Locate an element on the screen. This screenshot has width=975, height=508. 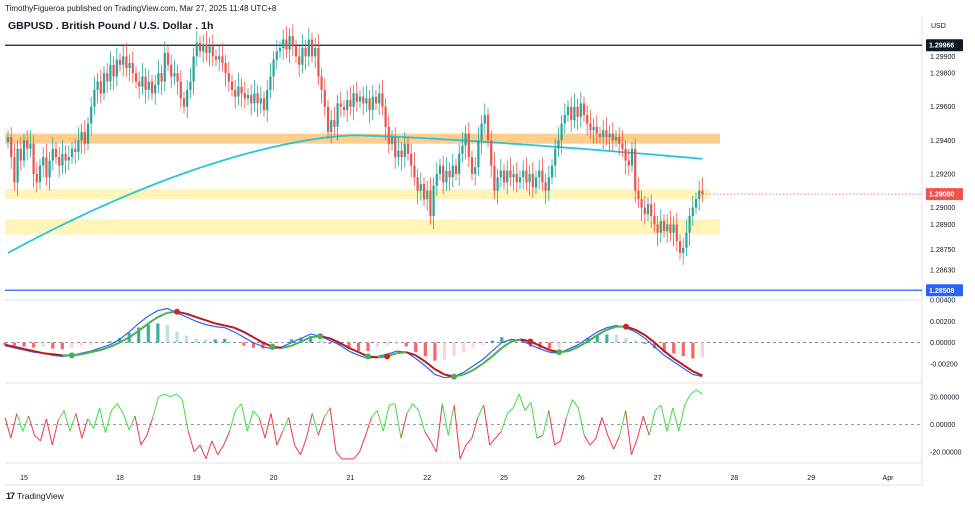
currency-label: USD is located at coordinates (938, 26).